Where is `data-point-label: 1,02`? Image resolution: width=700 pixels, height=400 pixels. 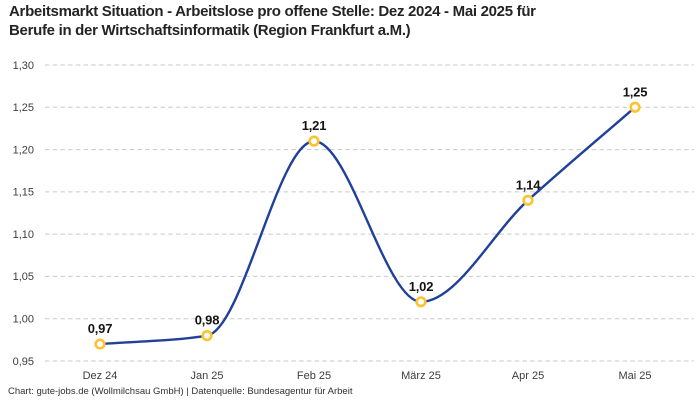 data-point-label: 1,02 is located at coordinates (421, 286).